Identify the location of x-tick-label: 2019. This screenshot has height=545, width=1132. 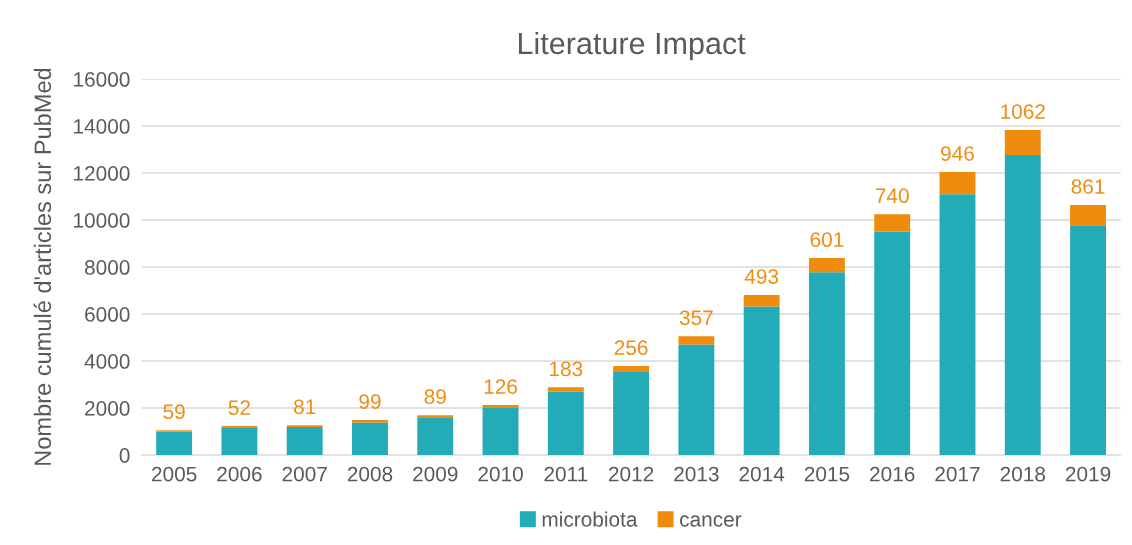
(1088, 474).